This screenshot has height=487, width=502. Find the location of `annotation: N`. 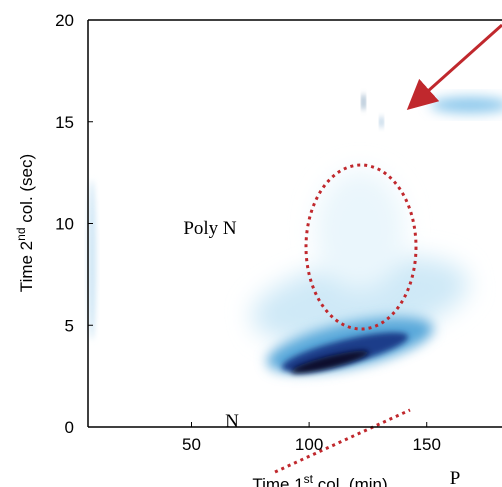

annotation: N is located at coordinates (232, 421).